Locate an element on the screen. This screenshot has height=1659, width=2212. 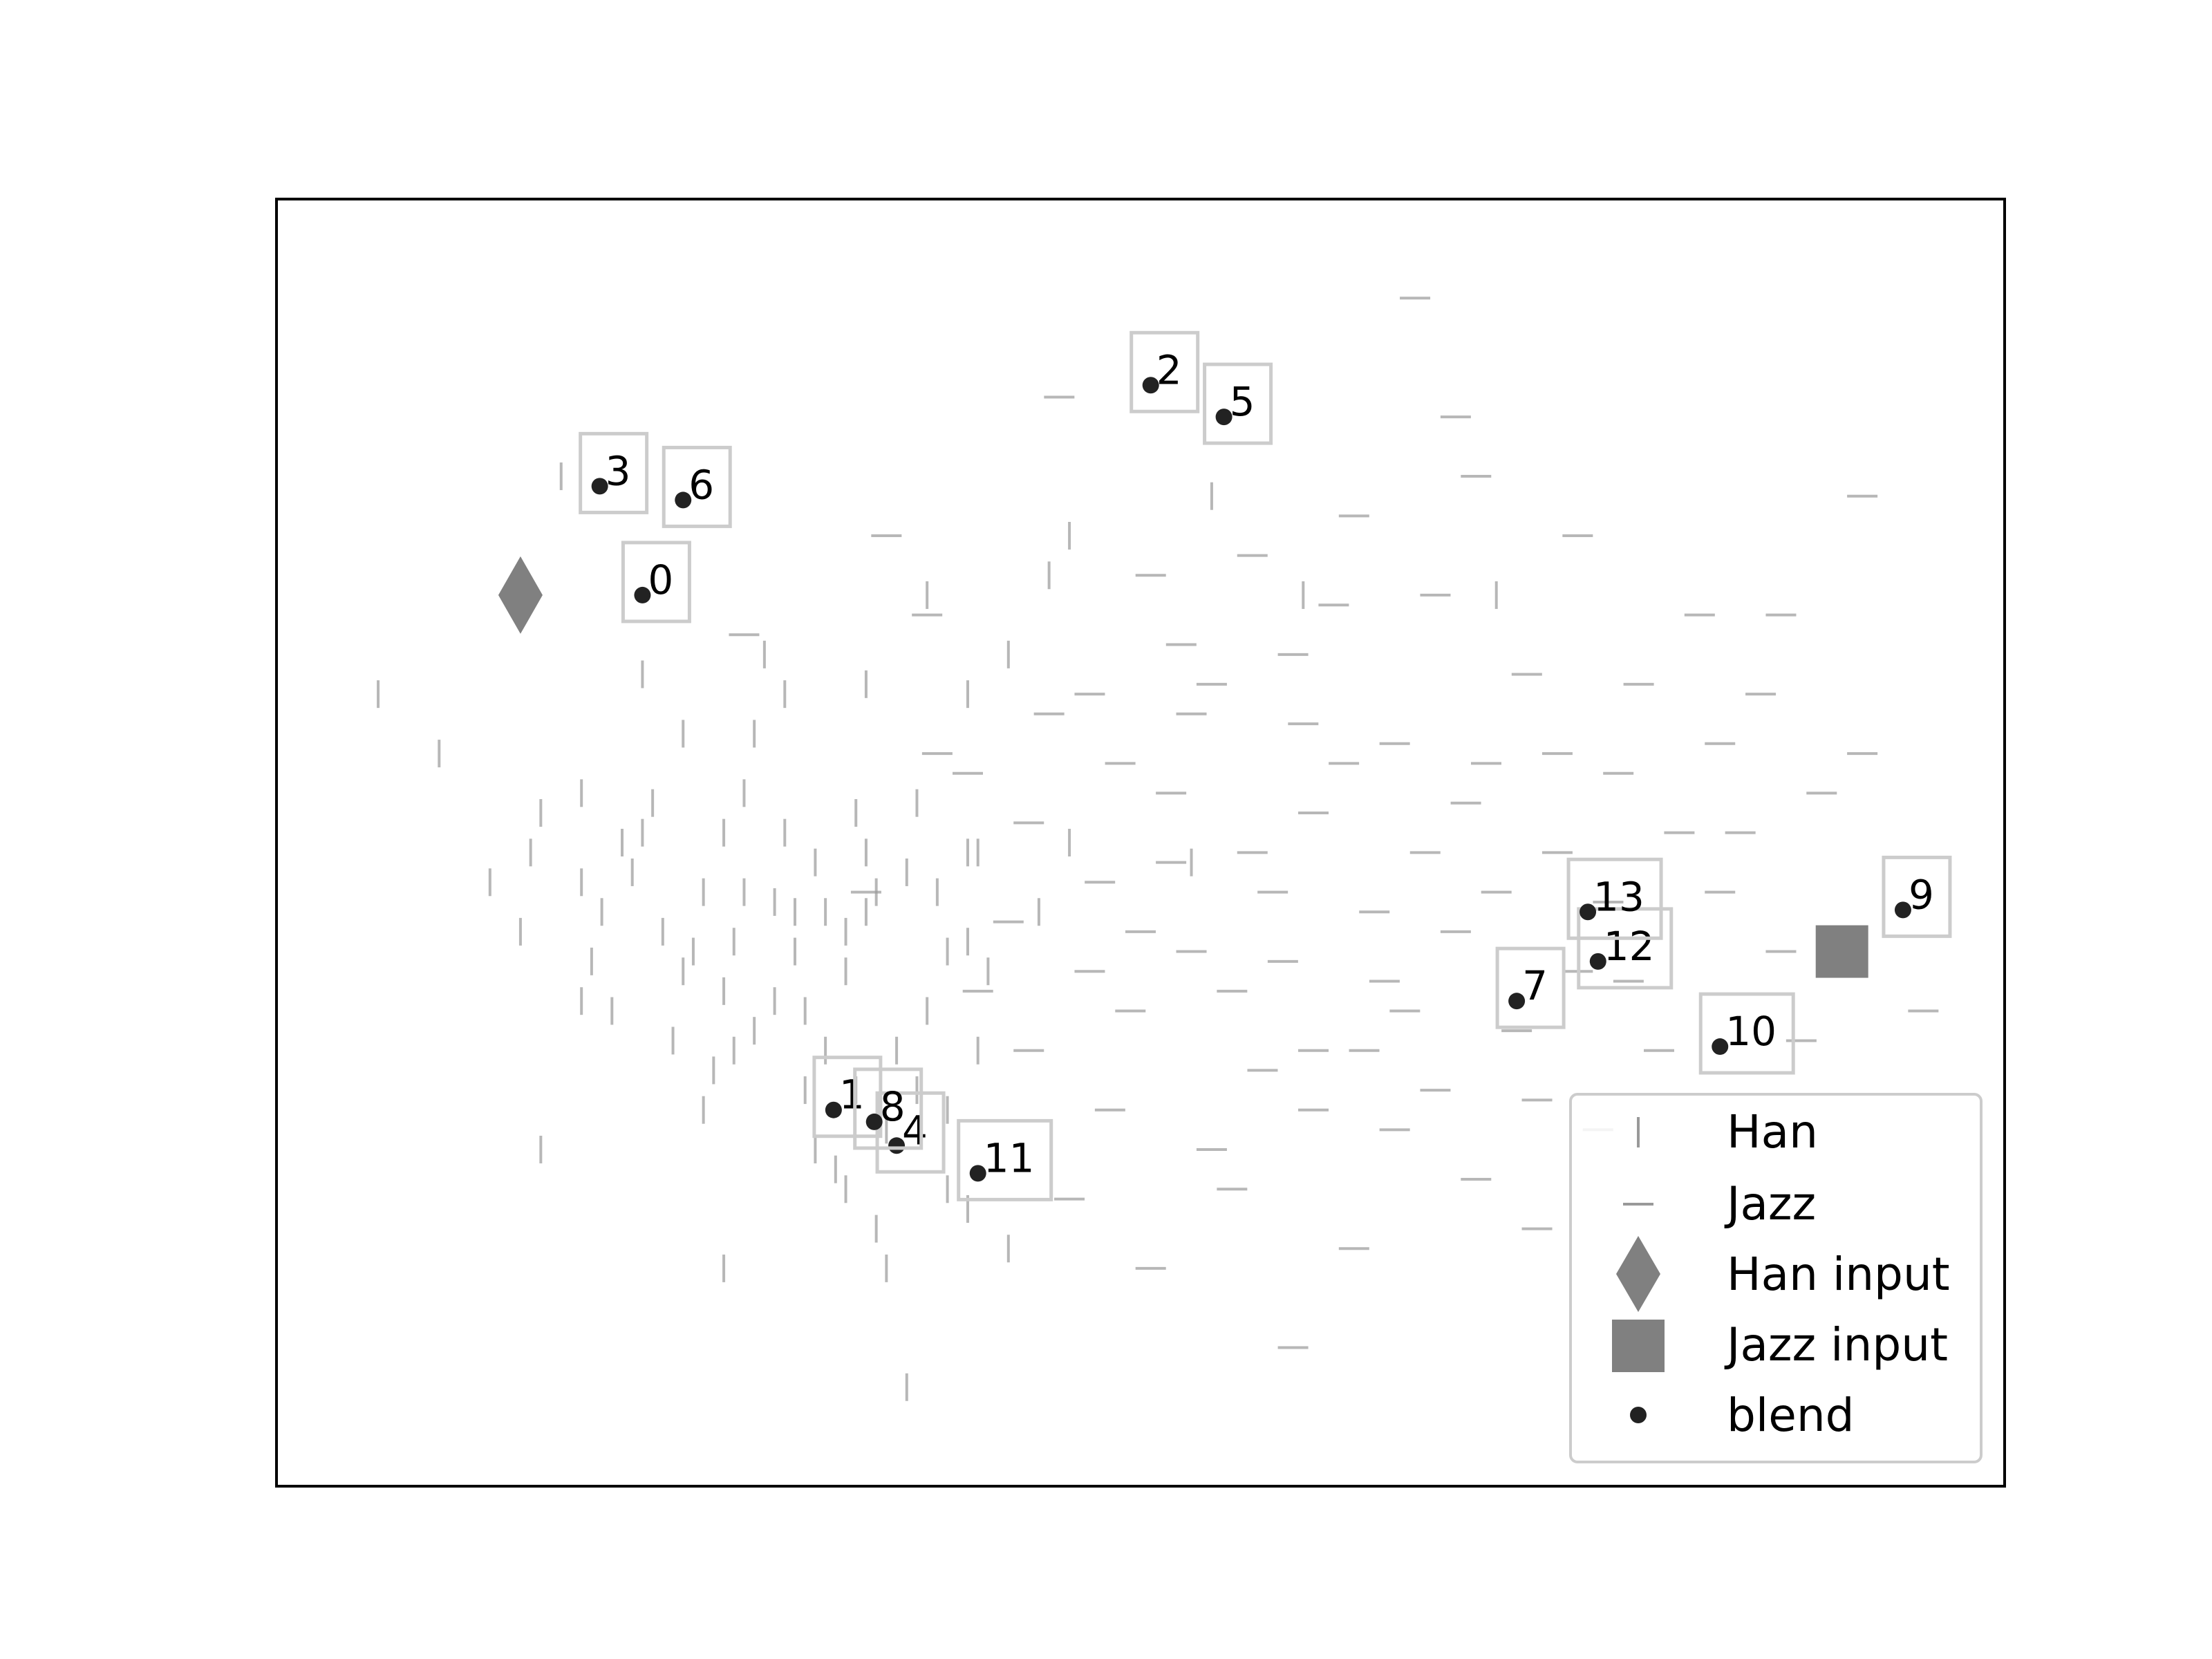
han-input-marker is located at coordinates (520, 595).